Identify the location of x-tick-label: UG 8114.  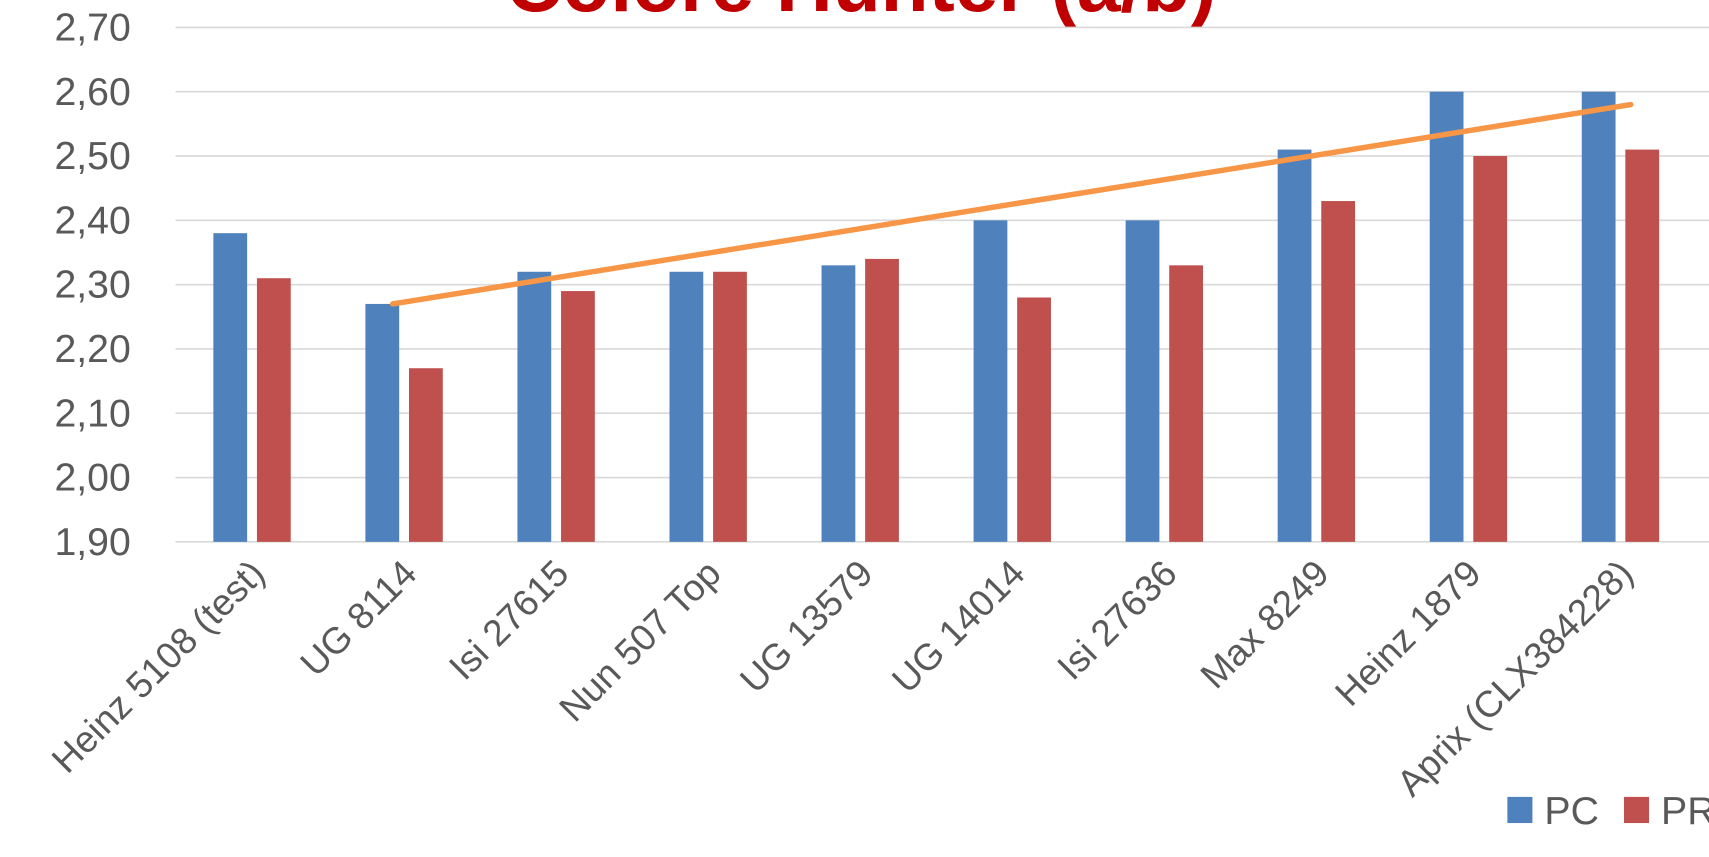
(358, 618).